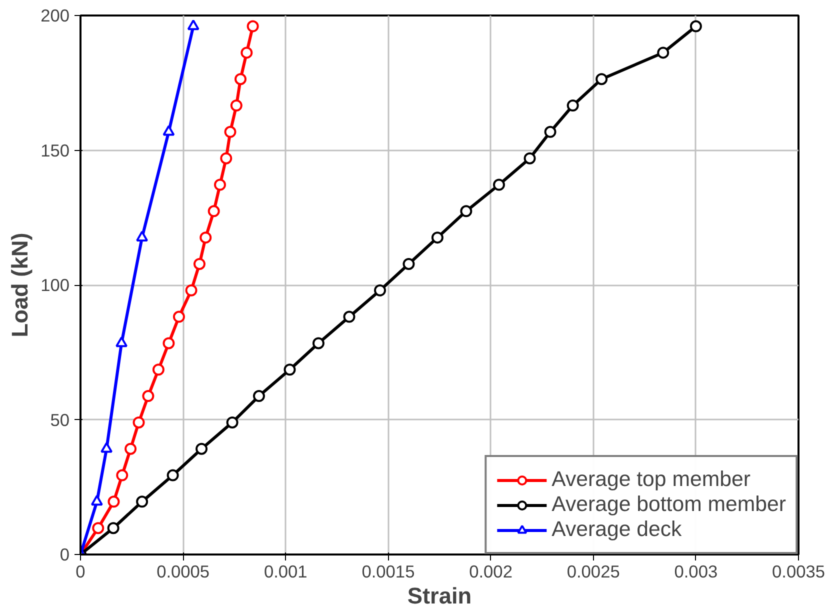 The image size is (828, 614). What do you see at coordinates (81, 572) in the screenshot?
I see `x-tick-label: 0` at bounding box center [81, 572].